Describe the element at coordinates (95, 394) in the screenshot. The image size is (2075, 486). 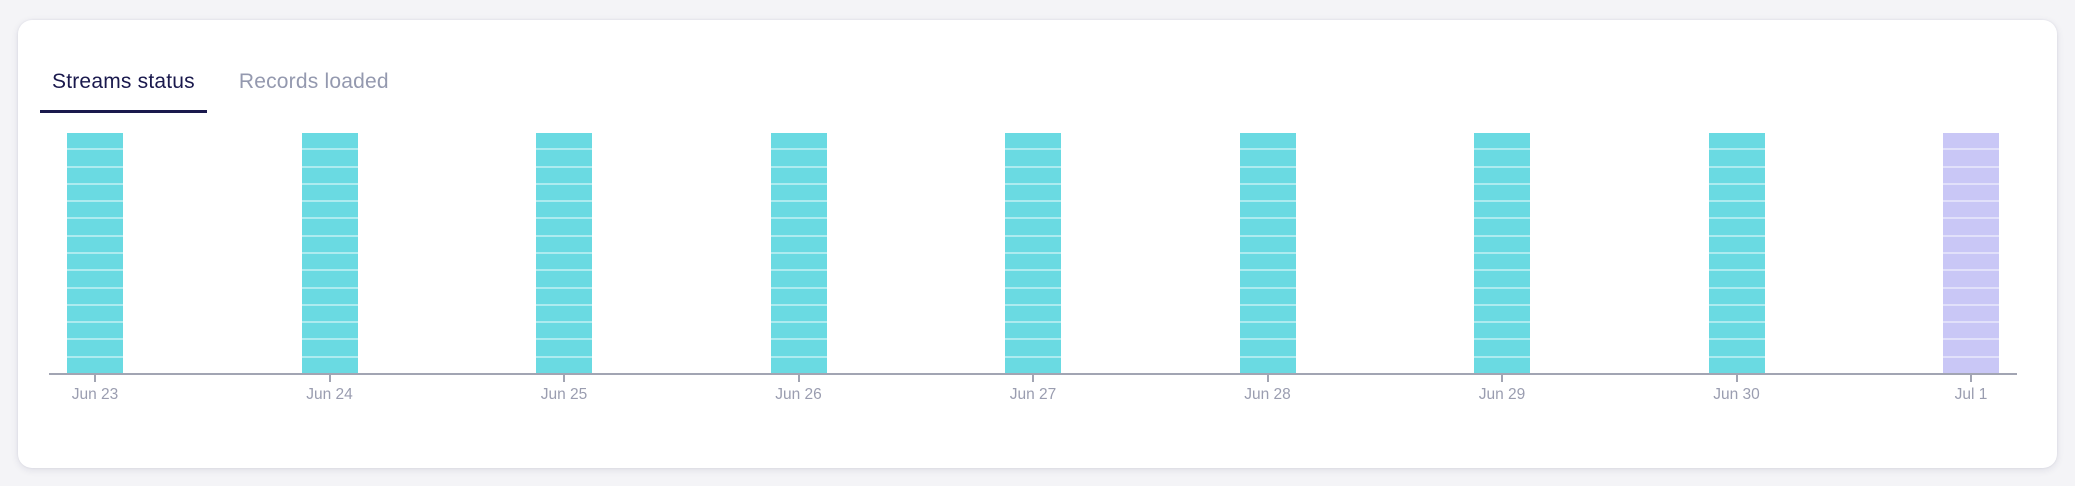
I see `x-axis-label: Jun 23` at that location.